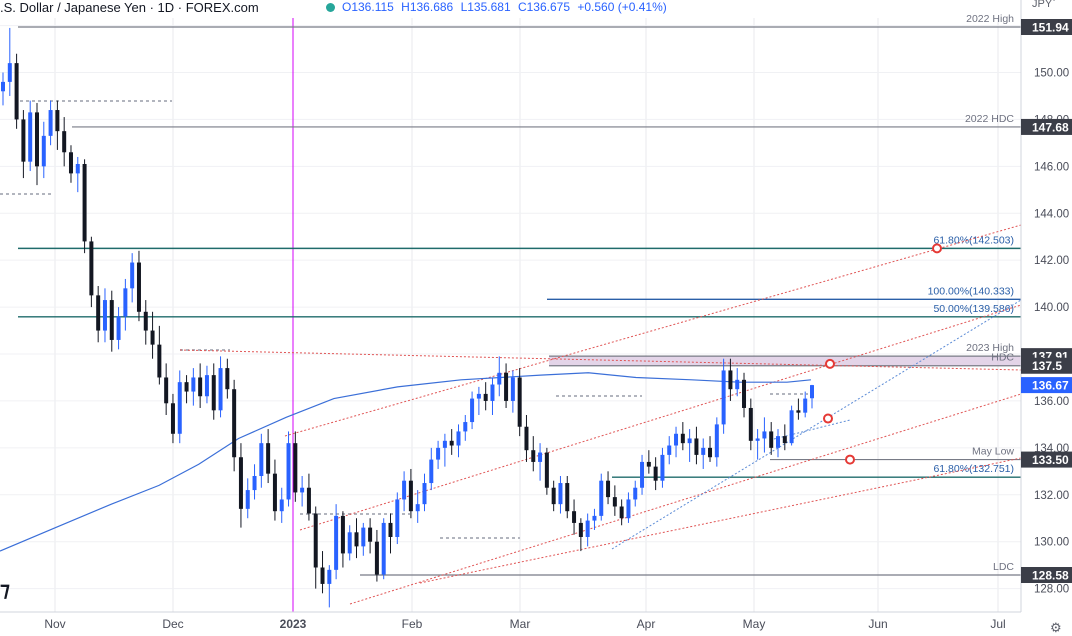 The width and height of the screenshot is (1072, 636). Describe the element at coordinates (1003, 567) in the screenshot. I see `level-label: LDC` at that location.